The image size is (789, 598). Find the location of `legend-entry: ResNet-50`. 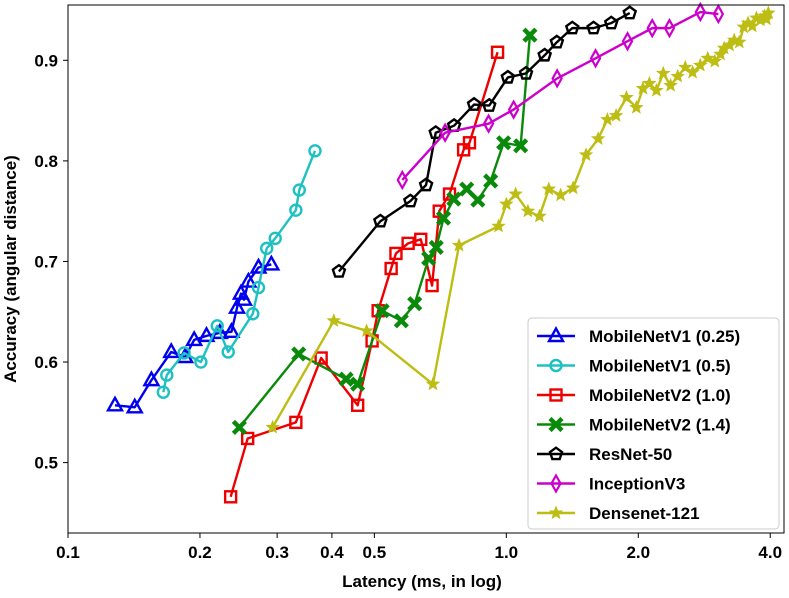

legend-entry: ResNet-50 is located at coordinates (604, 454).